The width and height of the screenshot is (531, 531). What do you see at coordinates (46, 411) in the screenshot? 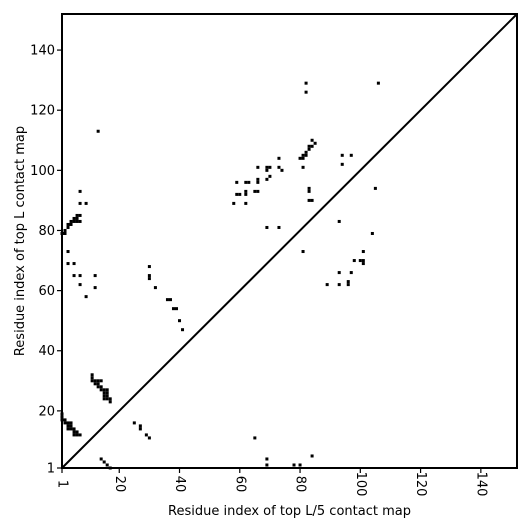
I see `y-tick-label: 20` at bounding box center [46, 411].